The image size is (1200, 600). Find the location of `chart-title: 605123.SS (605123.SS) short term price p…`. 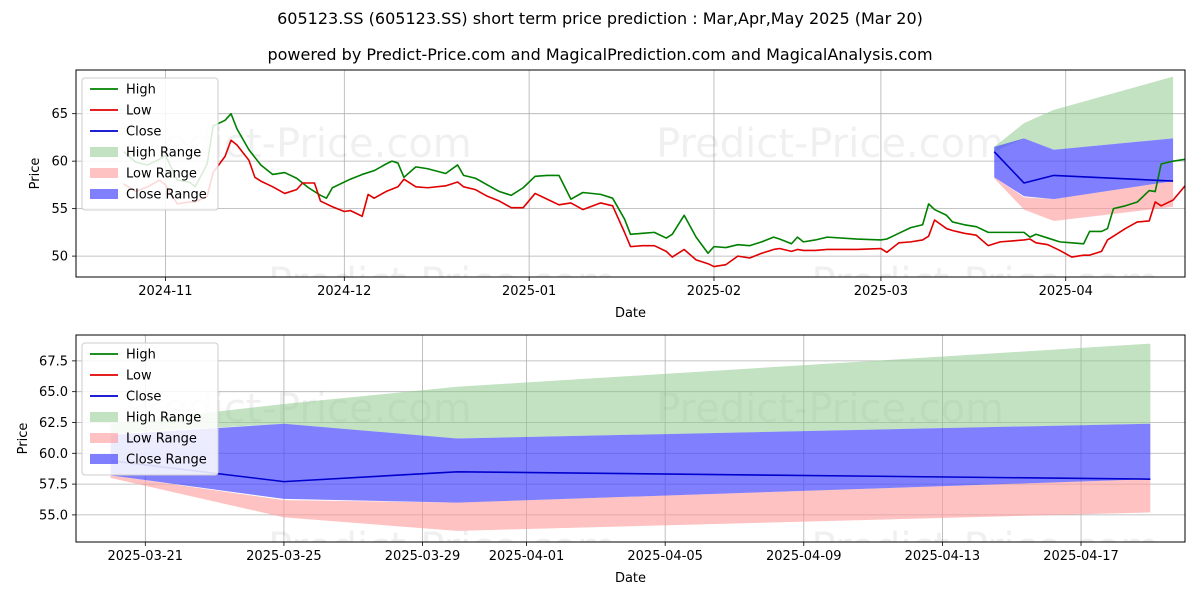

chart-title: 605123.SS (605123.SS) short term price p… is located at coordinates (600, 18).